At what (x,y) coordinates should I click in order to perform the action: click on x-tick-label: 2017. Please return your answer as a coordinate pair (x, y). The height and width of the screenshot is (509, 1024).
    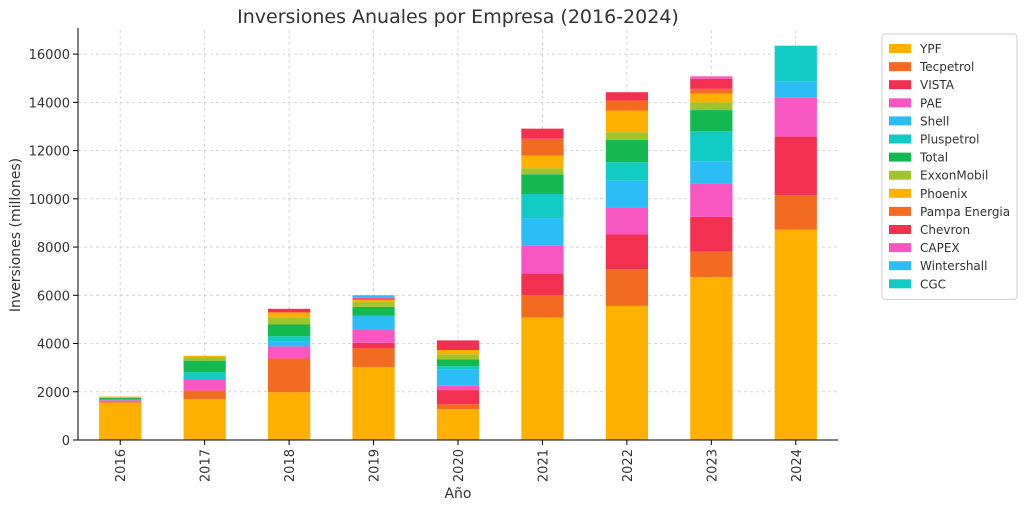
    Looking at the image, I should click on (206, 465).